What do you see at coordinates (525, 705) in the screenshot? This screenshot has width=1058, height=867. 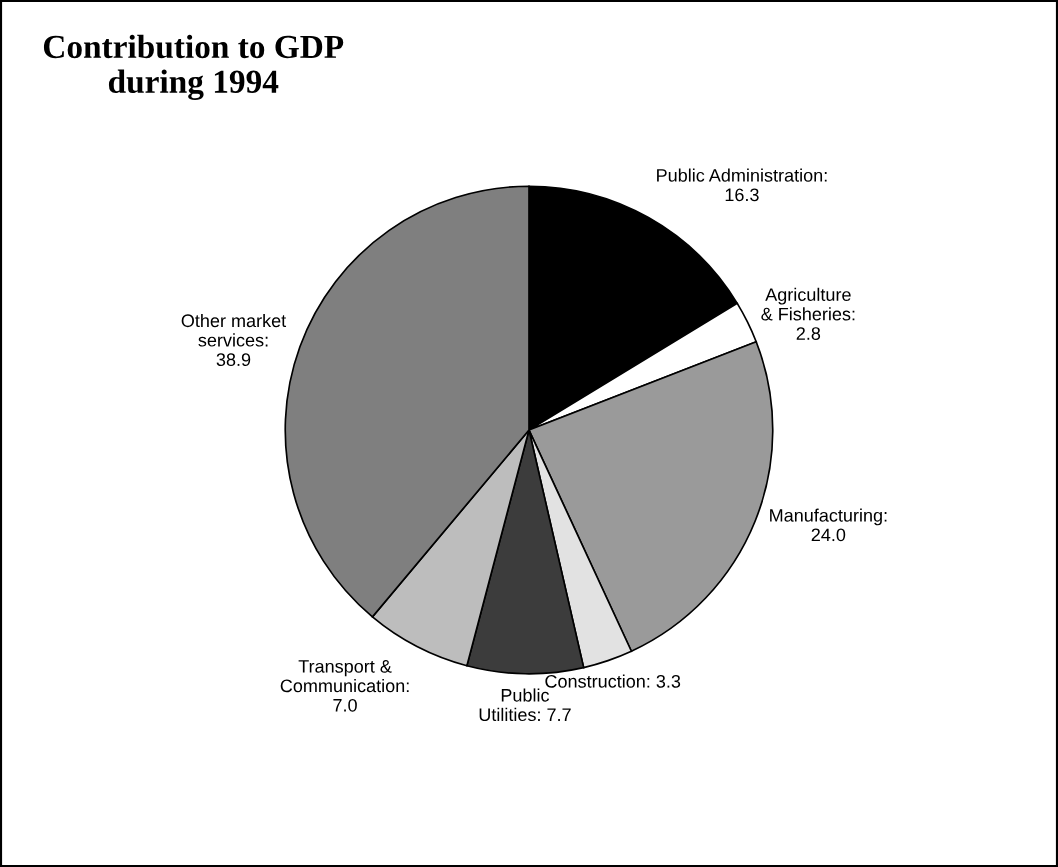 I see `slice-label: Public Utilities: 7.7` at bounding box center [525, 705].